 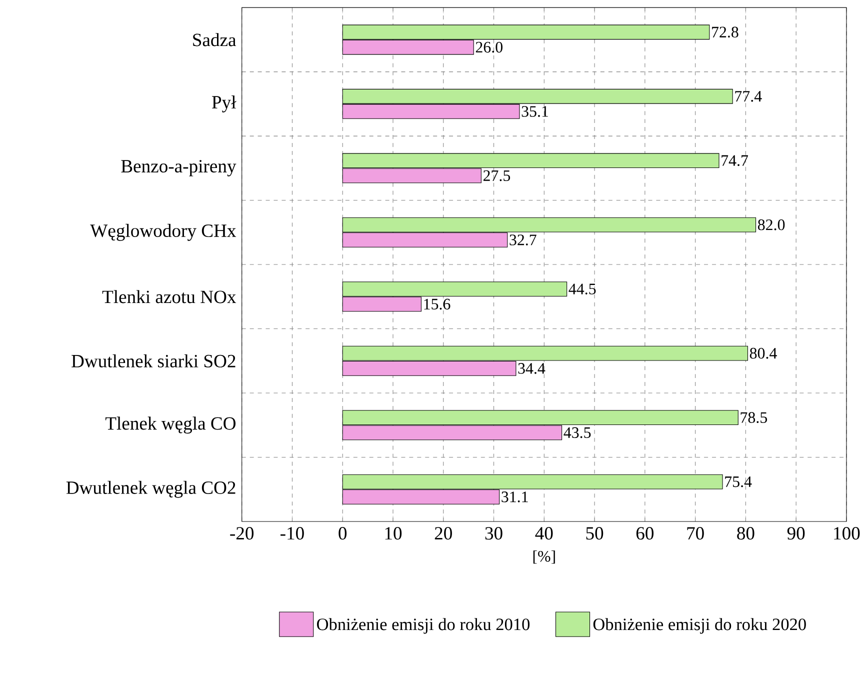 What do you see at coordinates (695, 533) in the screenshot?
I see `x-tick-label: 70` at bounding box center [695, 533].